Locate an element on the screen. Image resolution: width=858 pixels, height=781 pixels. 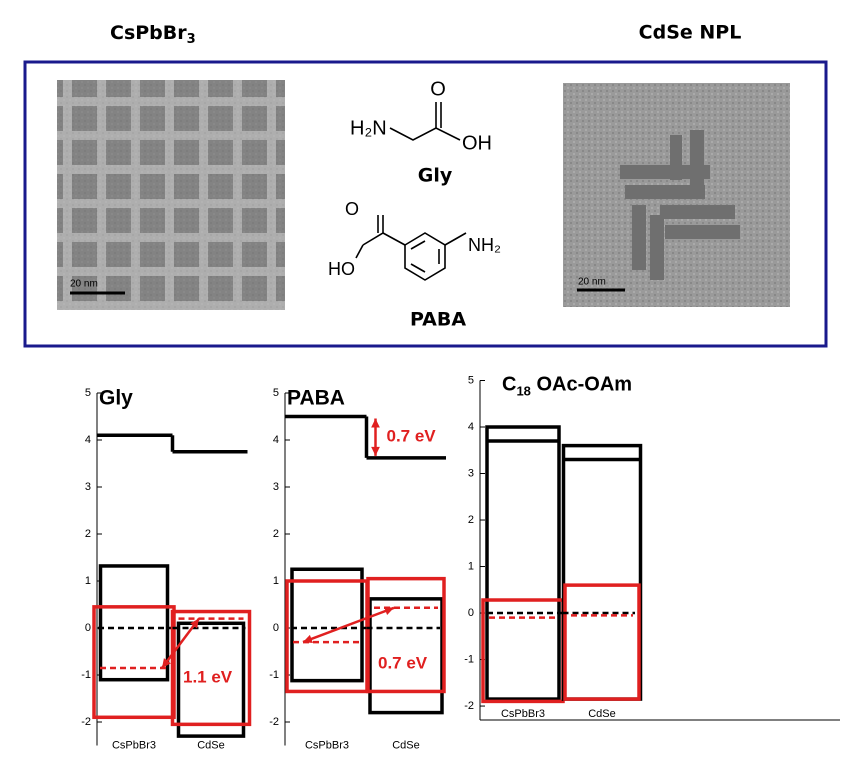
molecule-name: PABA is located at coordinates (438, 320).